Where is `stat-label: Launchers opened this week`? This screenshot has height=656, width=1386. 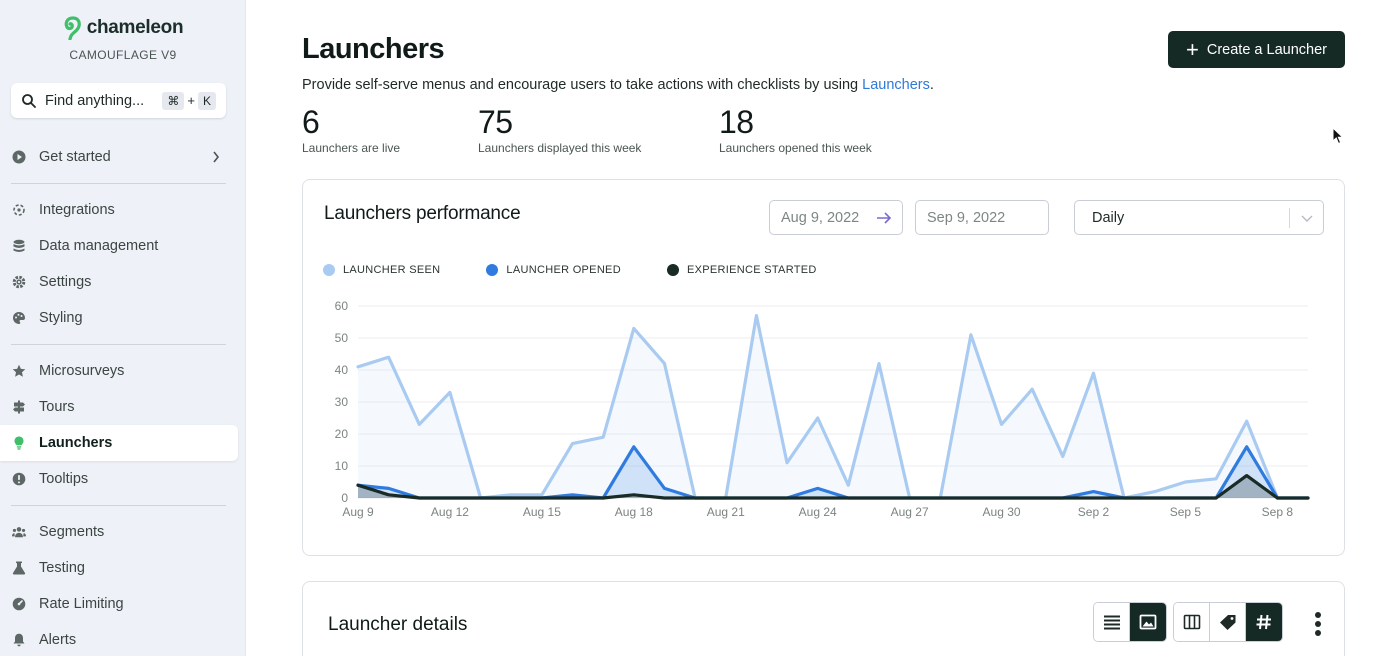
stat-label: Launchers opened this week is located at coordinates (795, 148).